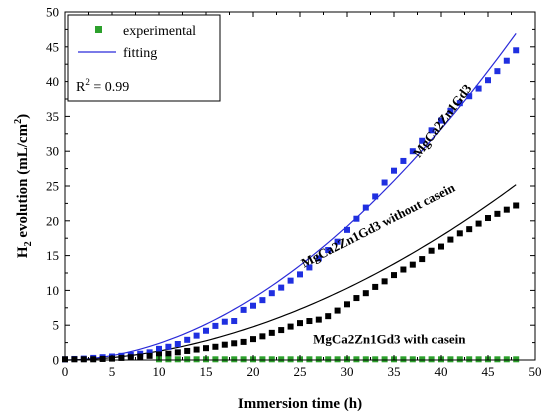 The width and height of the screenshot is (550, 417). I want to click on y-tick-label: 5, so click(56, 325).